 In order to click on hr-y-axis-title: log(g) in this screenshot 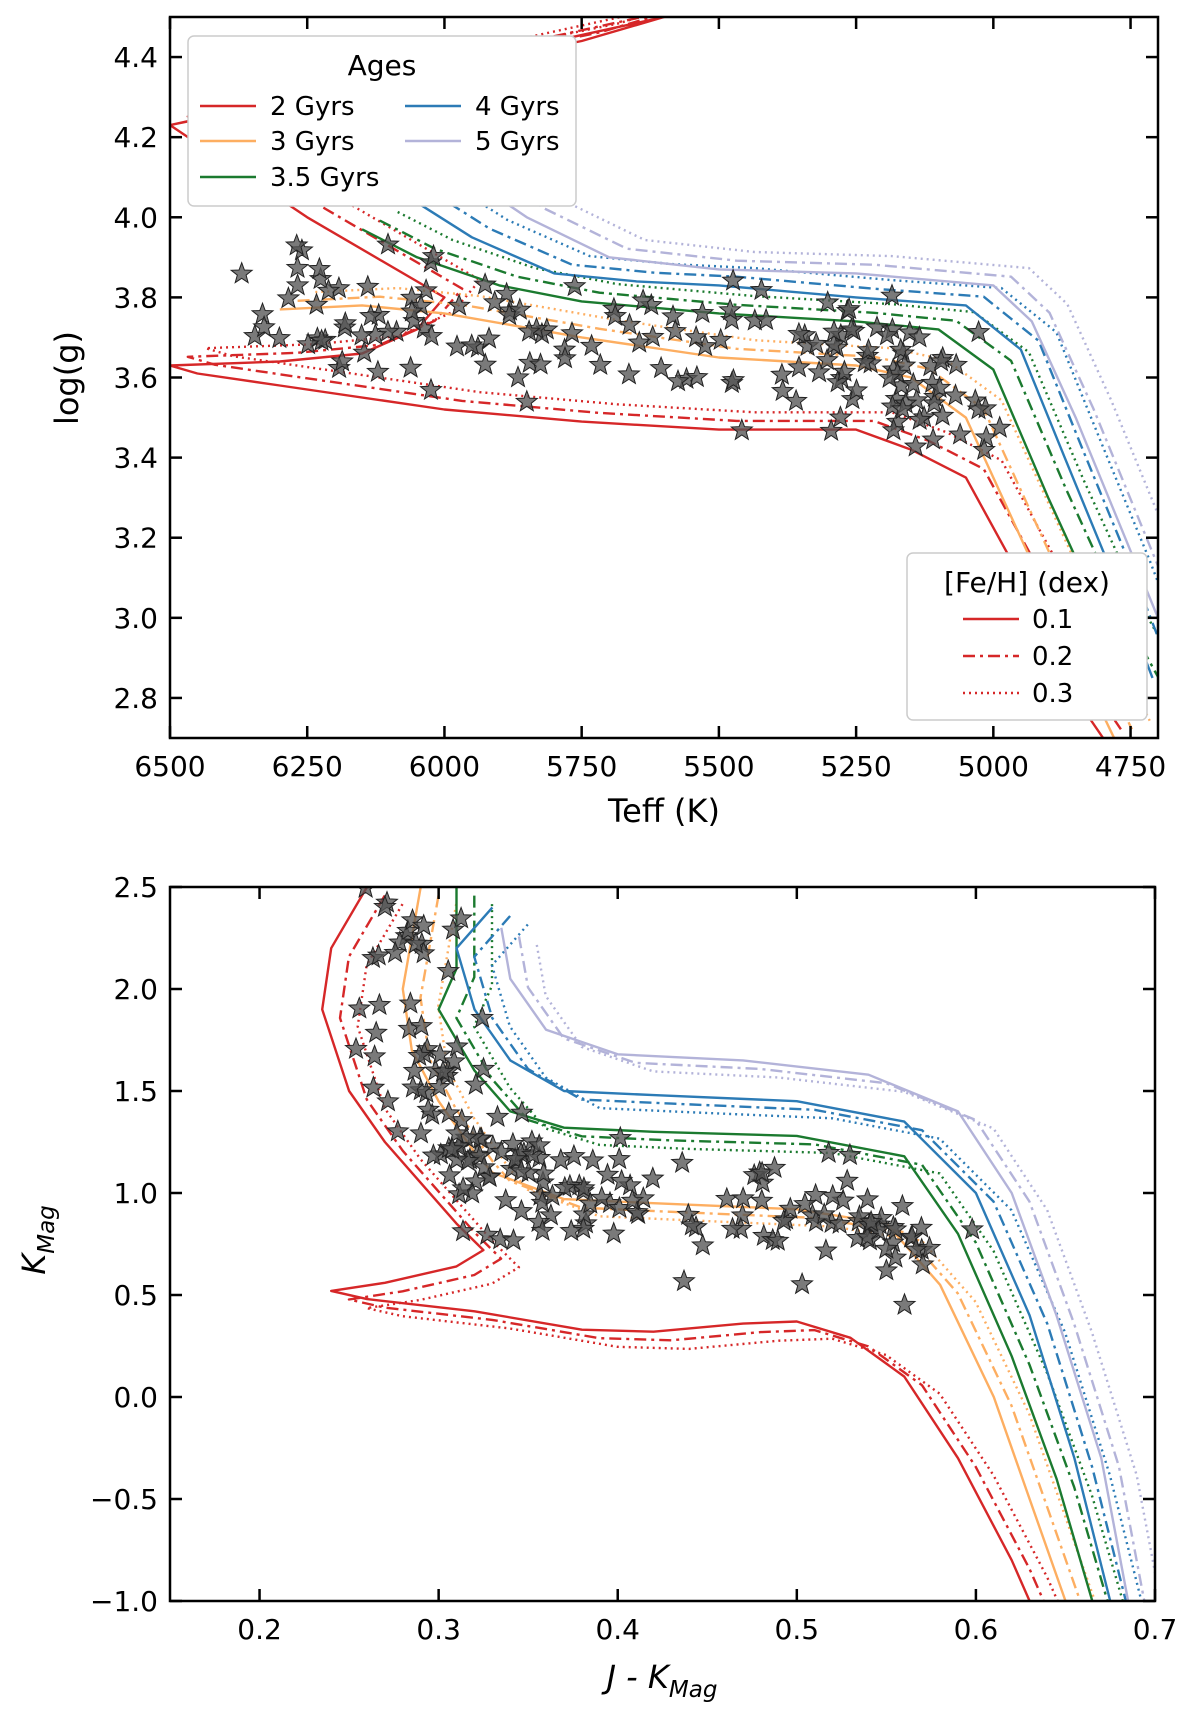, I will do `click(67, 378)`.